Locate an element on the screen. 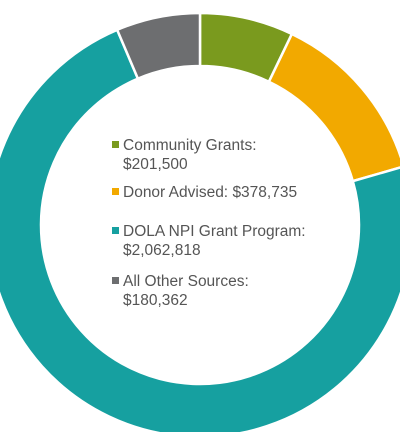  legend-entry-all-other-sources: All Other Sources: $180,362 is located at coordinates (227, 291).